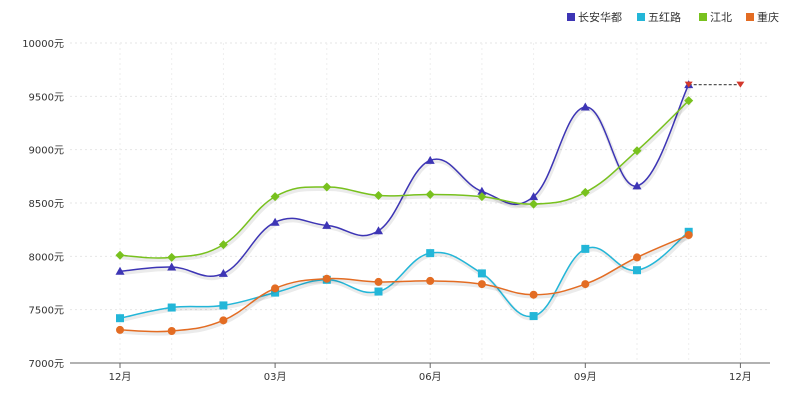  What do you see at coordinates (740, 84) in the screenshot?
I see `extension-marker-end` at bounding box center [740, 84].